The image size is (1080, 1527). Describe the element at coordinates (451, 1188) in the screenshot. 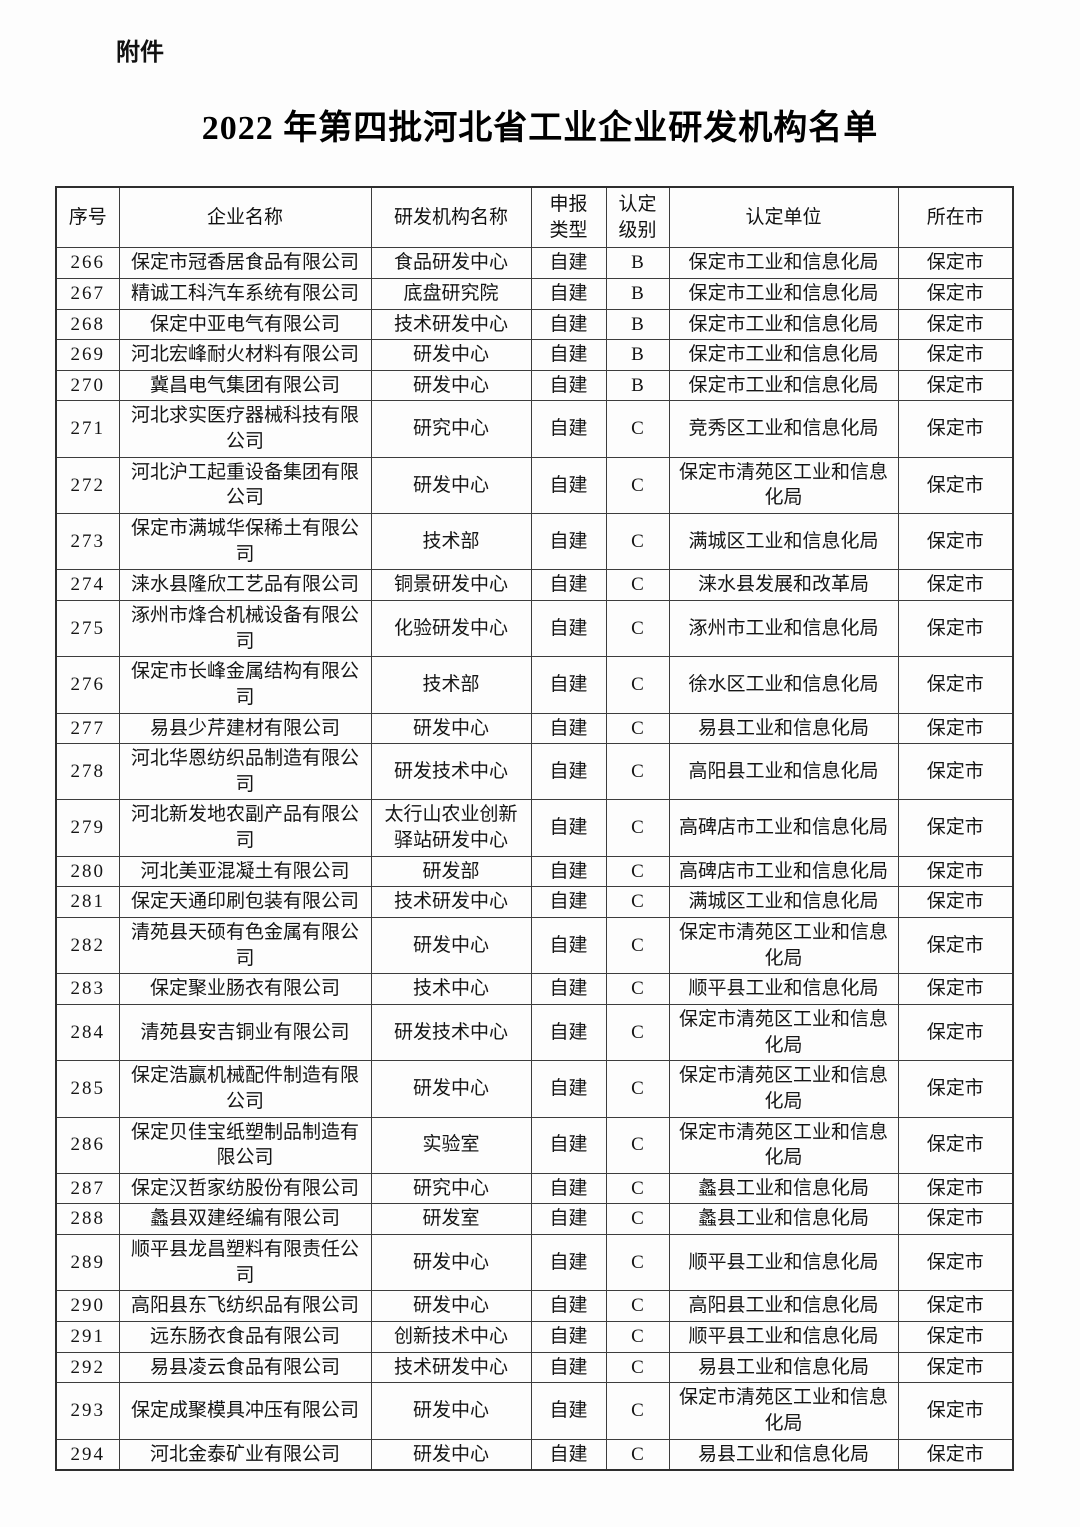

I see `table-cell-institution: 研究中心` at that location.